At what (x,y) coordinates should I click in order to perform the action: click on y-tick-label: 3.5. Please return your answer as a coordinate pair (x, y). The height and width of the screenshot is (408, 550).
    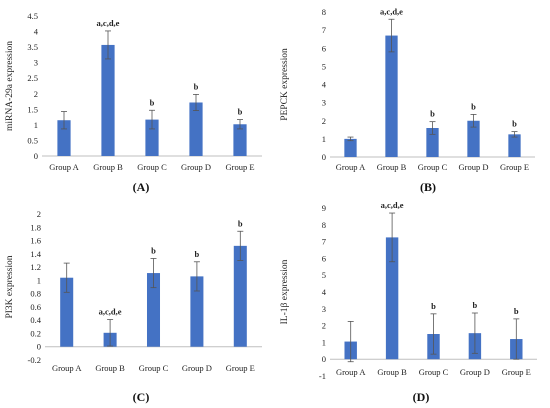
    Looking at the image, I should click on (32, 47).